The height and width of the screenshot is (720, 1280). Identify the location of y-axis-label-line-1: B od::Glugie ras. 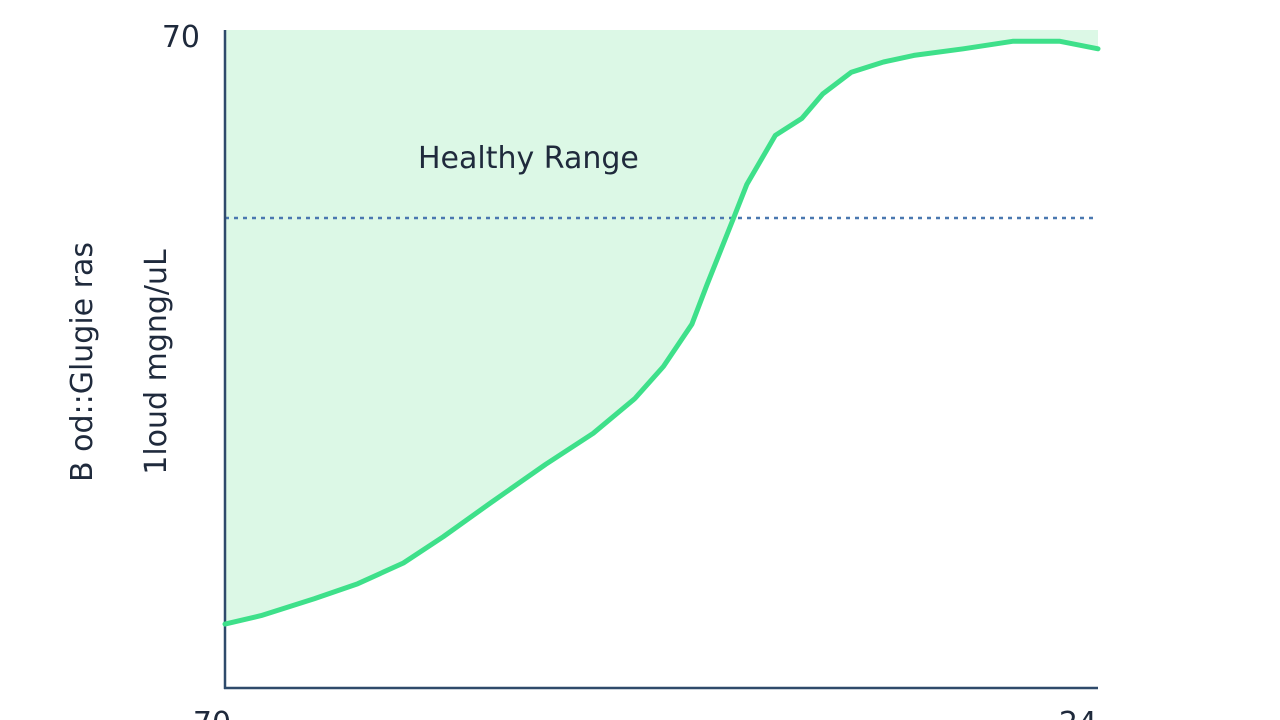
(82, 362).